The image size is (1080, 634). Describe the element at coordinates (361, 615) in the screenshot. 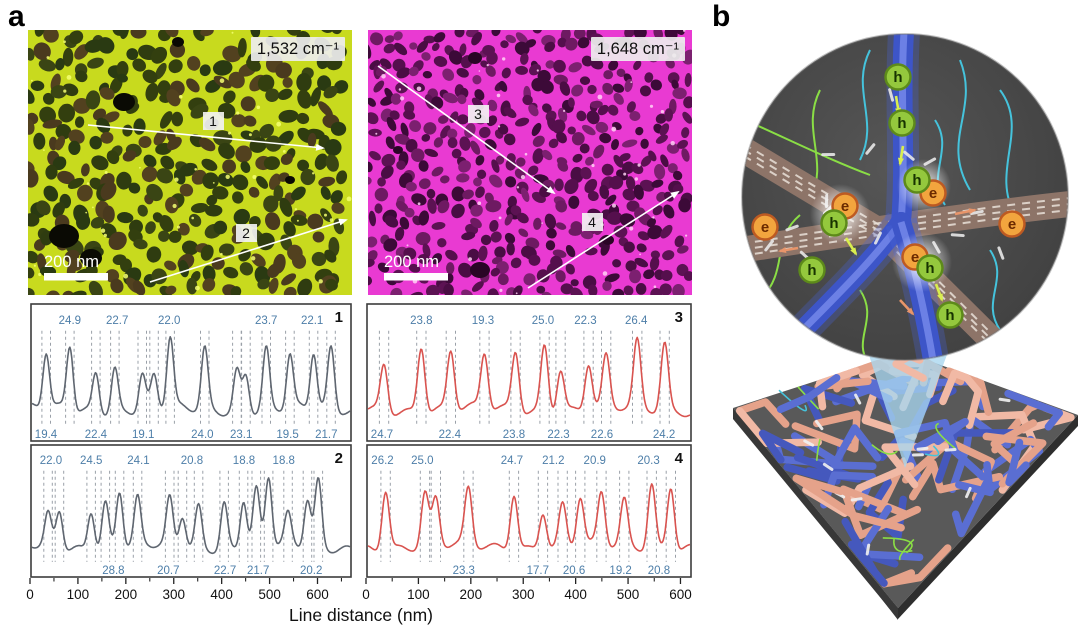

I see `x-axis-title: Line distance (nm)` at that location.